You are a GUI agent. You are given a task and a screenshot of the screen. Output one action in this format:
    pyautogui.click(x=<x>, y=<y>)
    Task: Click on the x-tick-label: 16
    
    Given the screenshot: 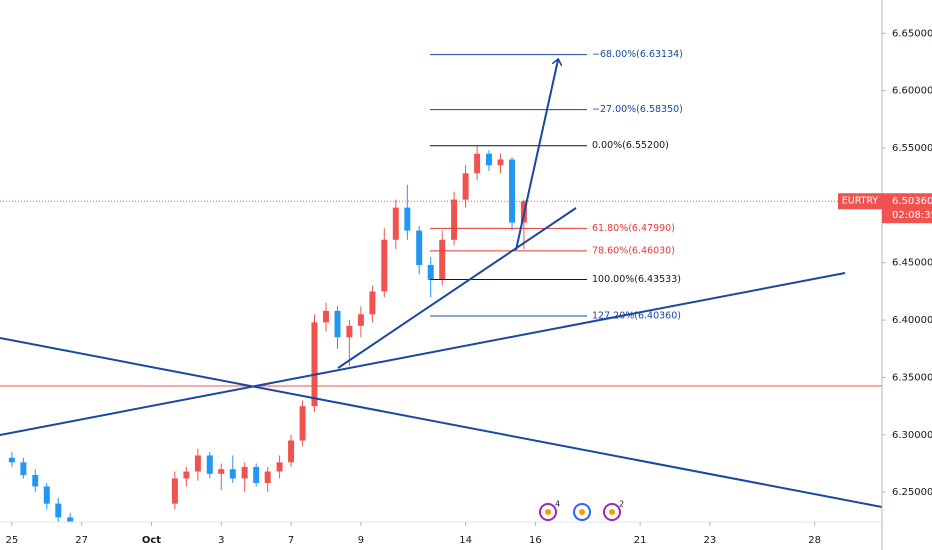 What is the action you would take?
    pyautogui.click(x=535, y=540)
    